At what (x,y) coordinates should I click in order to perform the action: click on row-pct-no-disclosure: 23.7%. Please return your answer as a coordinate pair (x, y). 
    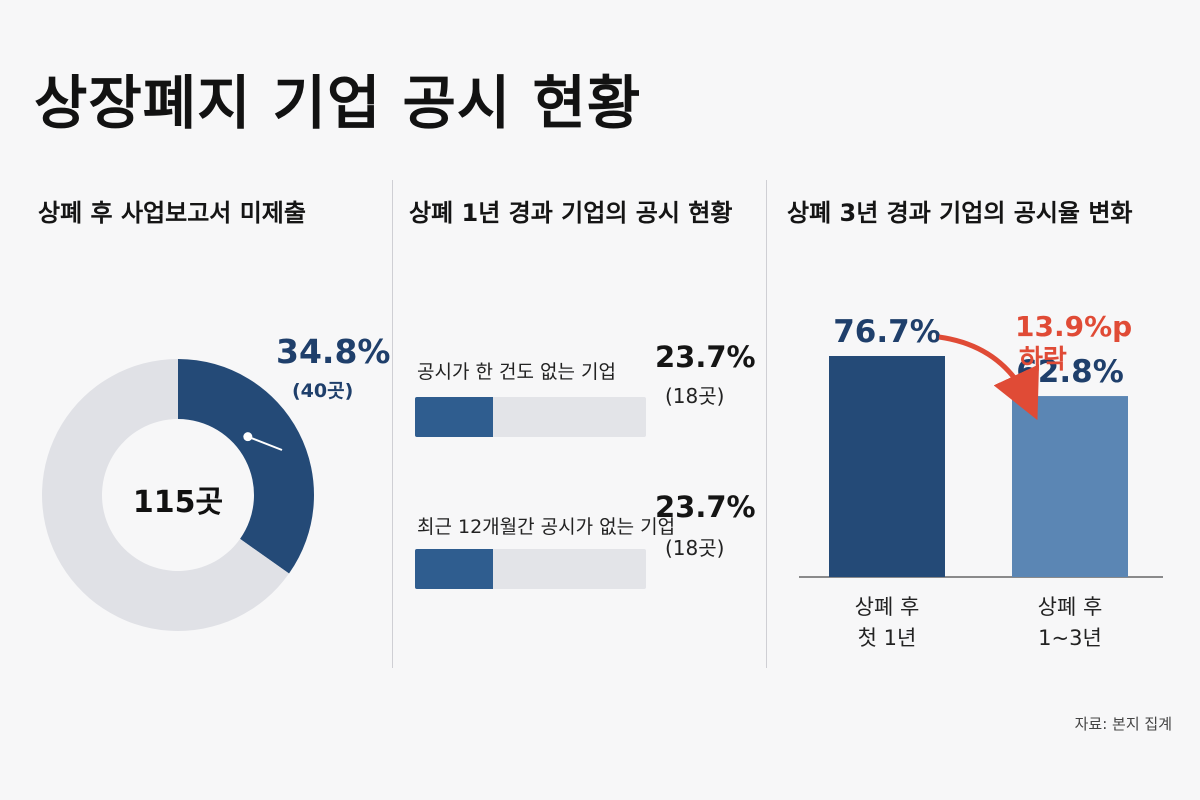
    Looking at the image, I should click on (705, 357).